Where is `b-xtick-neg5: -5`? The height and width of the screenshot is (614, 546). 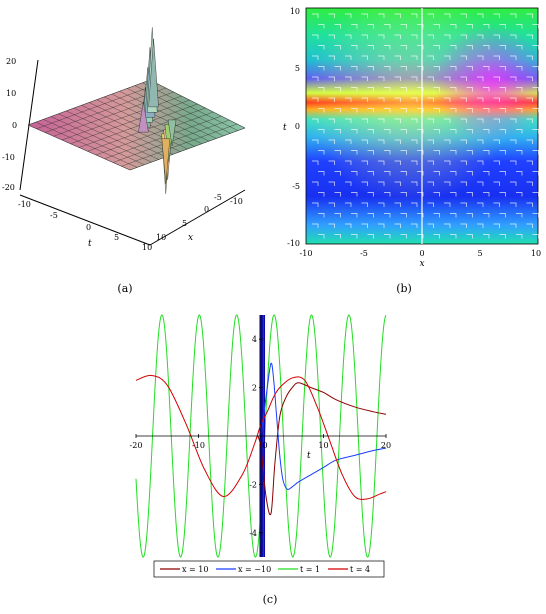
b-xtick-neg5: -5 is located at coordinates (364, 253).